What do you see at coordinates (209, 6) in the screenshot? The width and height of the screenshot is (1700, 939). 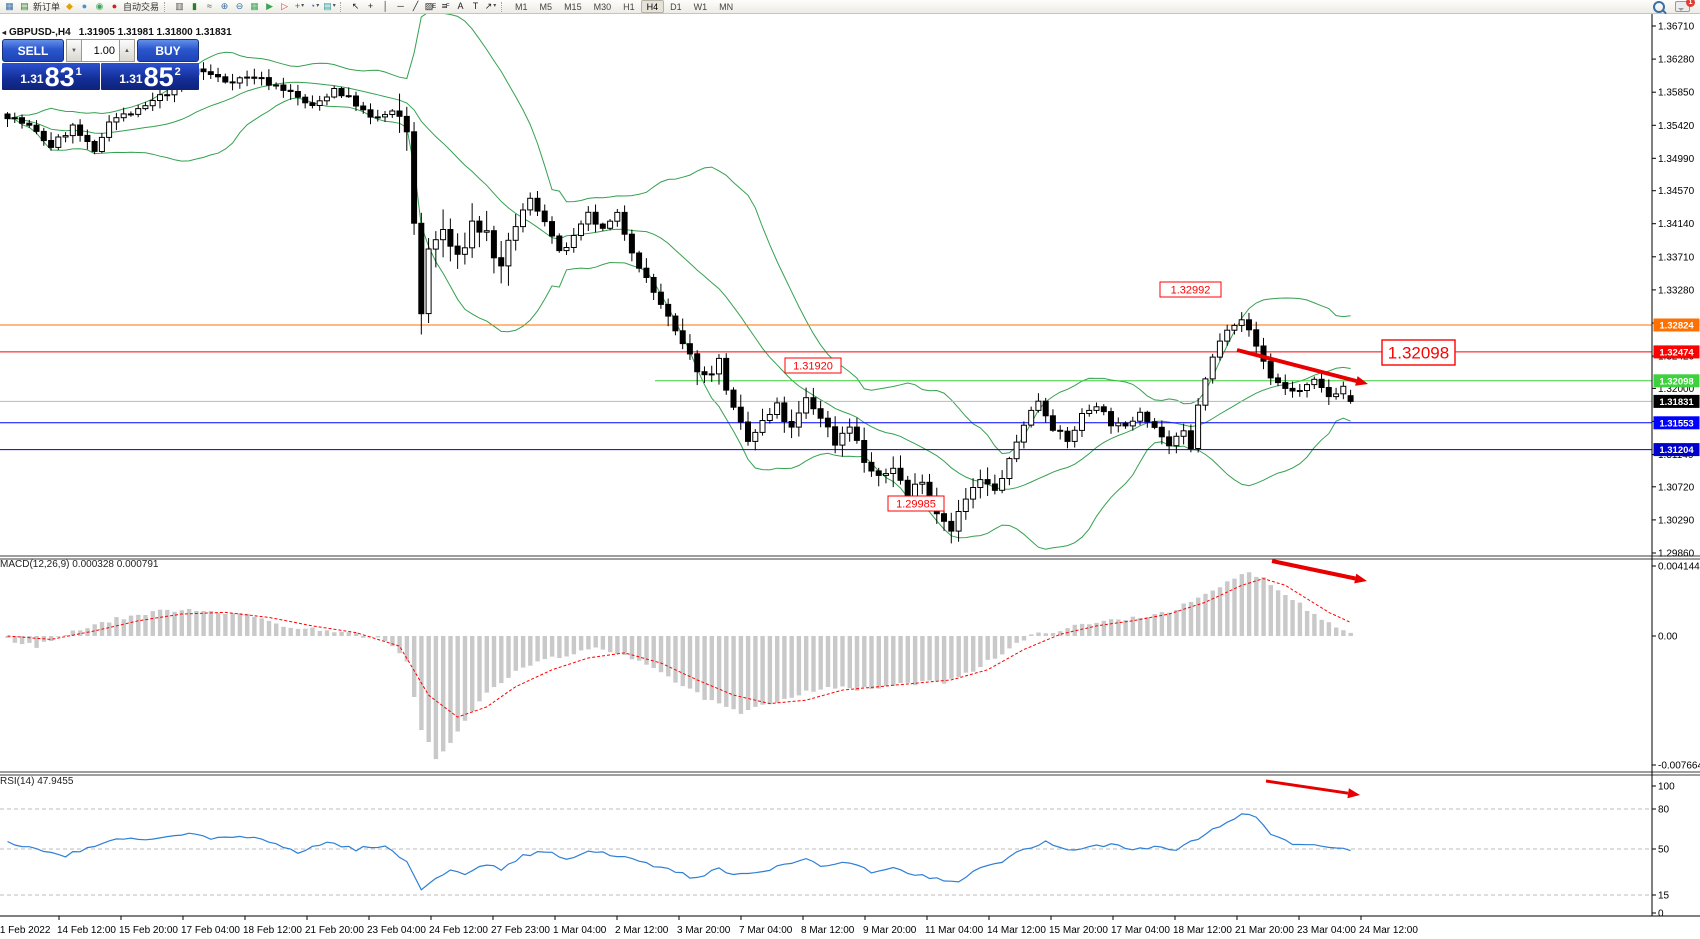 I see `line-chart-icon: ≈` at bounding box center [209, 6].